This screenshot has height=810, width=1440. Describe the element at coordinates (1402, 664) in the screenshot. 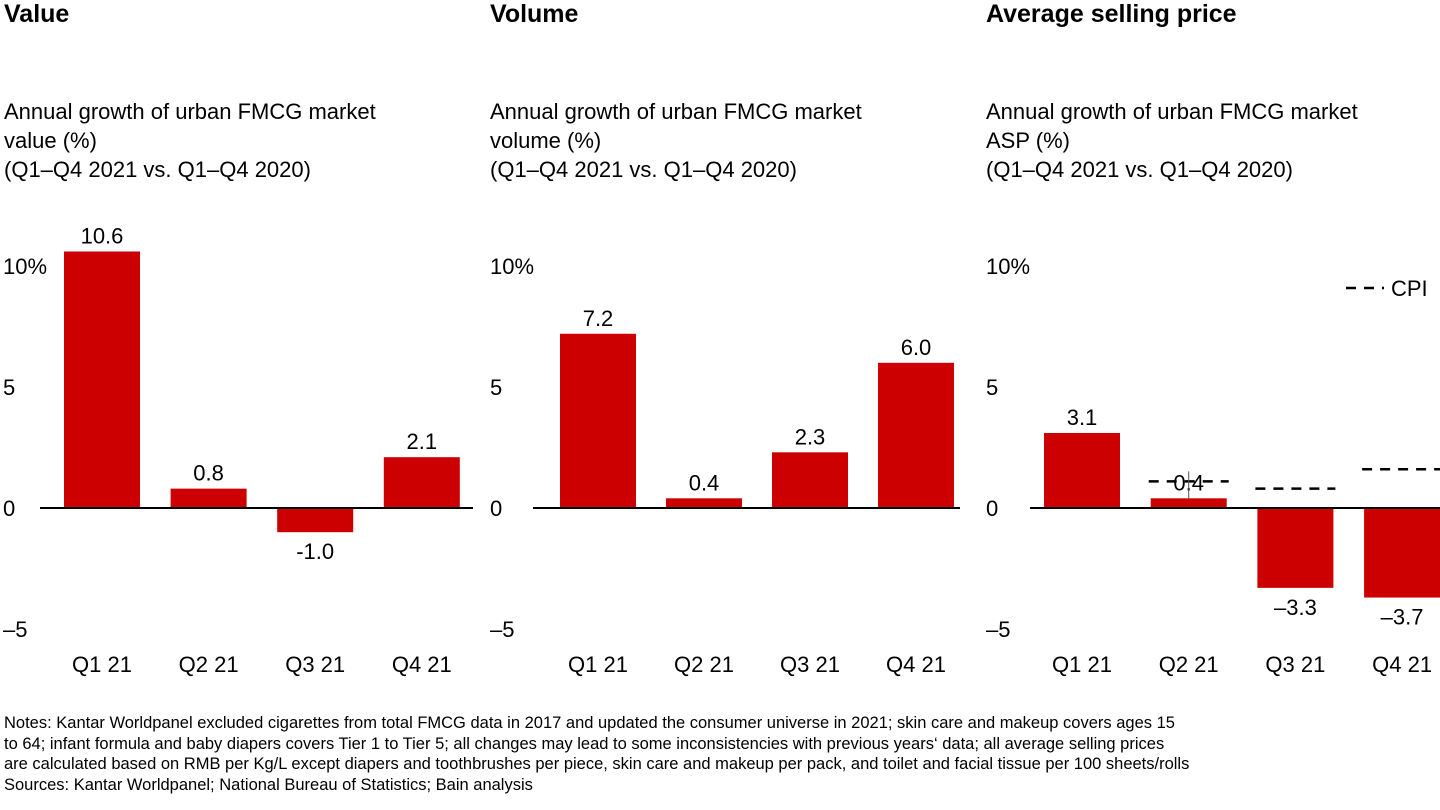

I see `asp-category-label: Q4 21` at that location.